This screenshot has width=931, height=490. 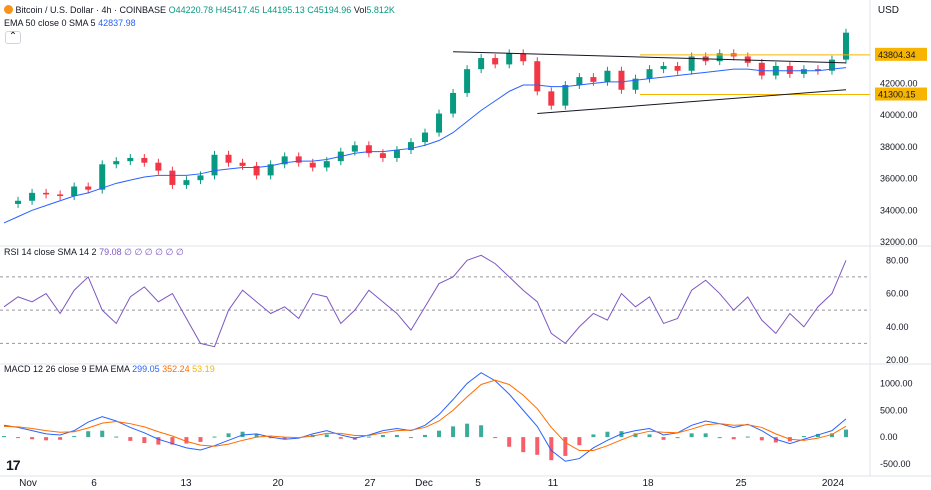 I want to click on price-tick-label: 40000.00, so click(x=899, y=115).